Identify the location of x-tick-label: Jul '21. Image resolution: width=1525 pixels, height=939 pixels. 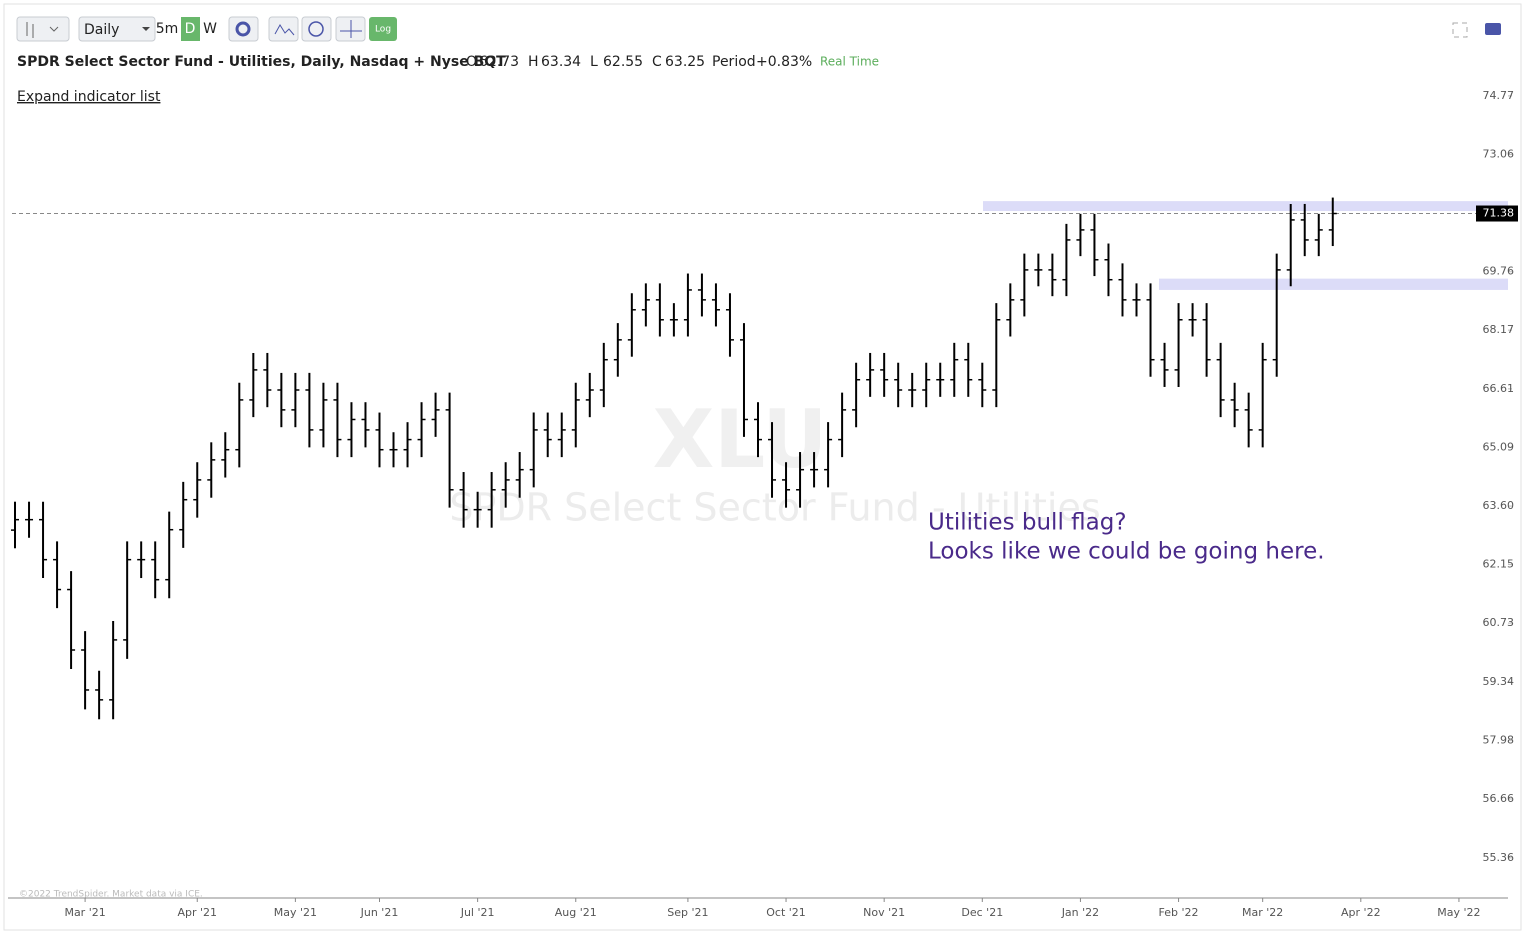
(477, 912).